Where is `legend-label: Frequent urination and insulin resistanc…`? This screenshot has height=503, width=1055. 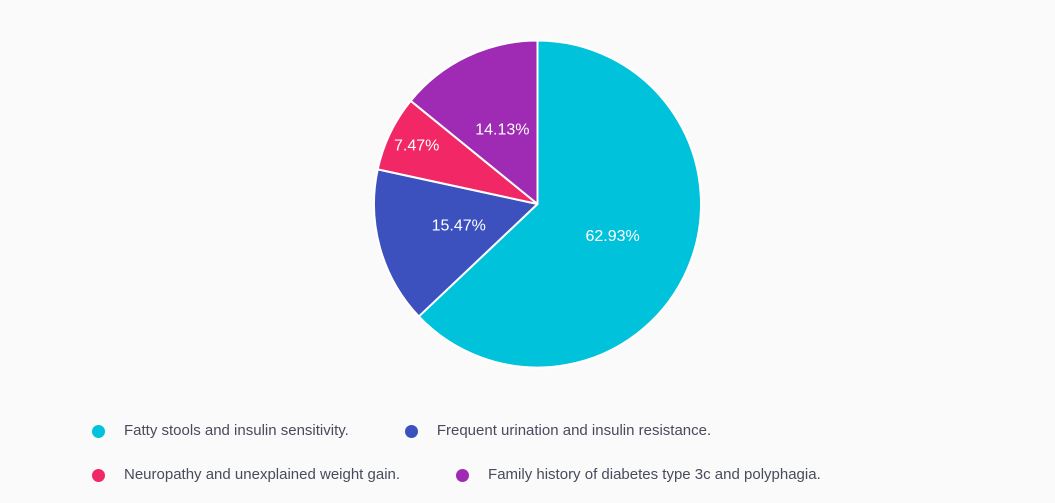
legend-label: Frequent urination and insulin resistanc… is located at coordinates (574, 430).